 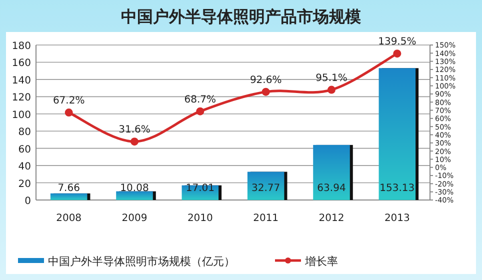 I want to click on x-tick-label: 2013, so click(x=397, y=218).